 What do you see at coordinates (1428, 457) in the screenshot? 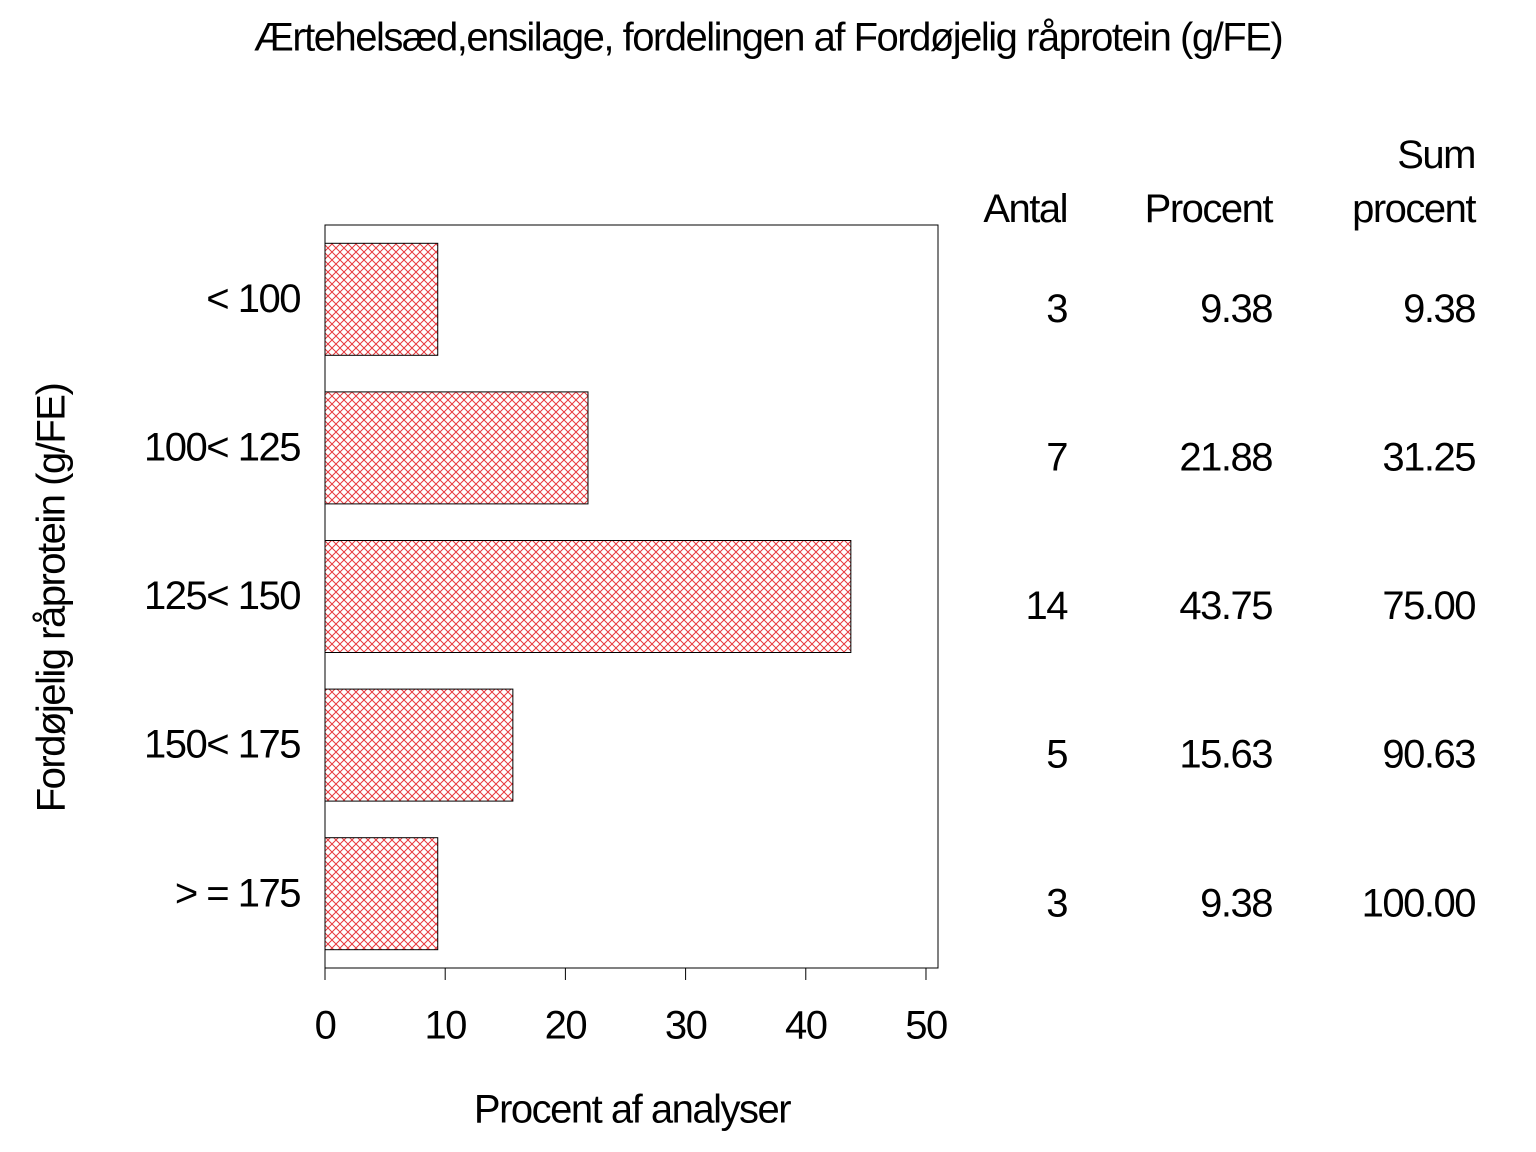
I see `table-cell: 31.25` at bounding box center [1428, 457].